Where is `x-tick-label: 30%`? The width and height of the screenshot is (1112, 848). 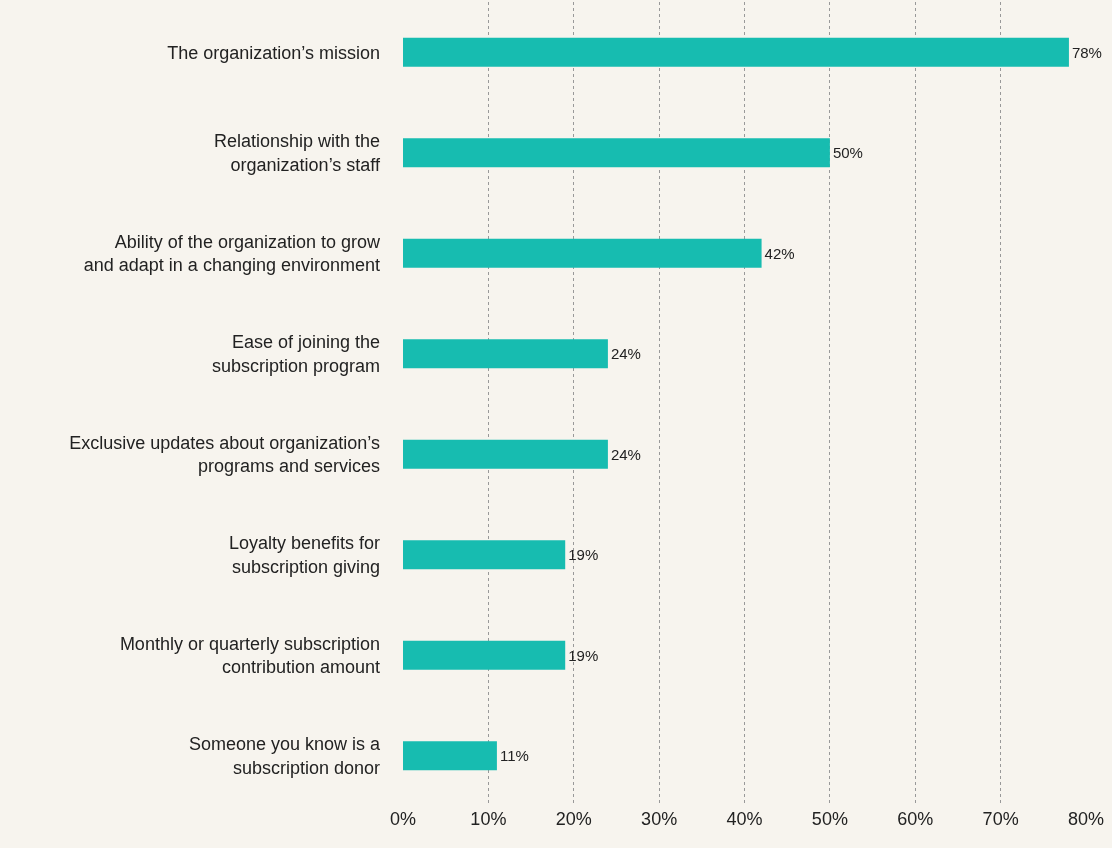
x-tick-label: 30% is located at coordinates (659, 819).